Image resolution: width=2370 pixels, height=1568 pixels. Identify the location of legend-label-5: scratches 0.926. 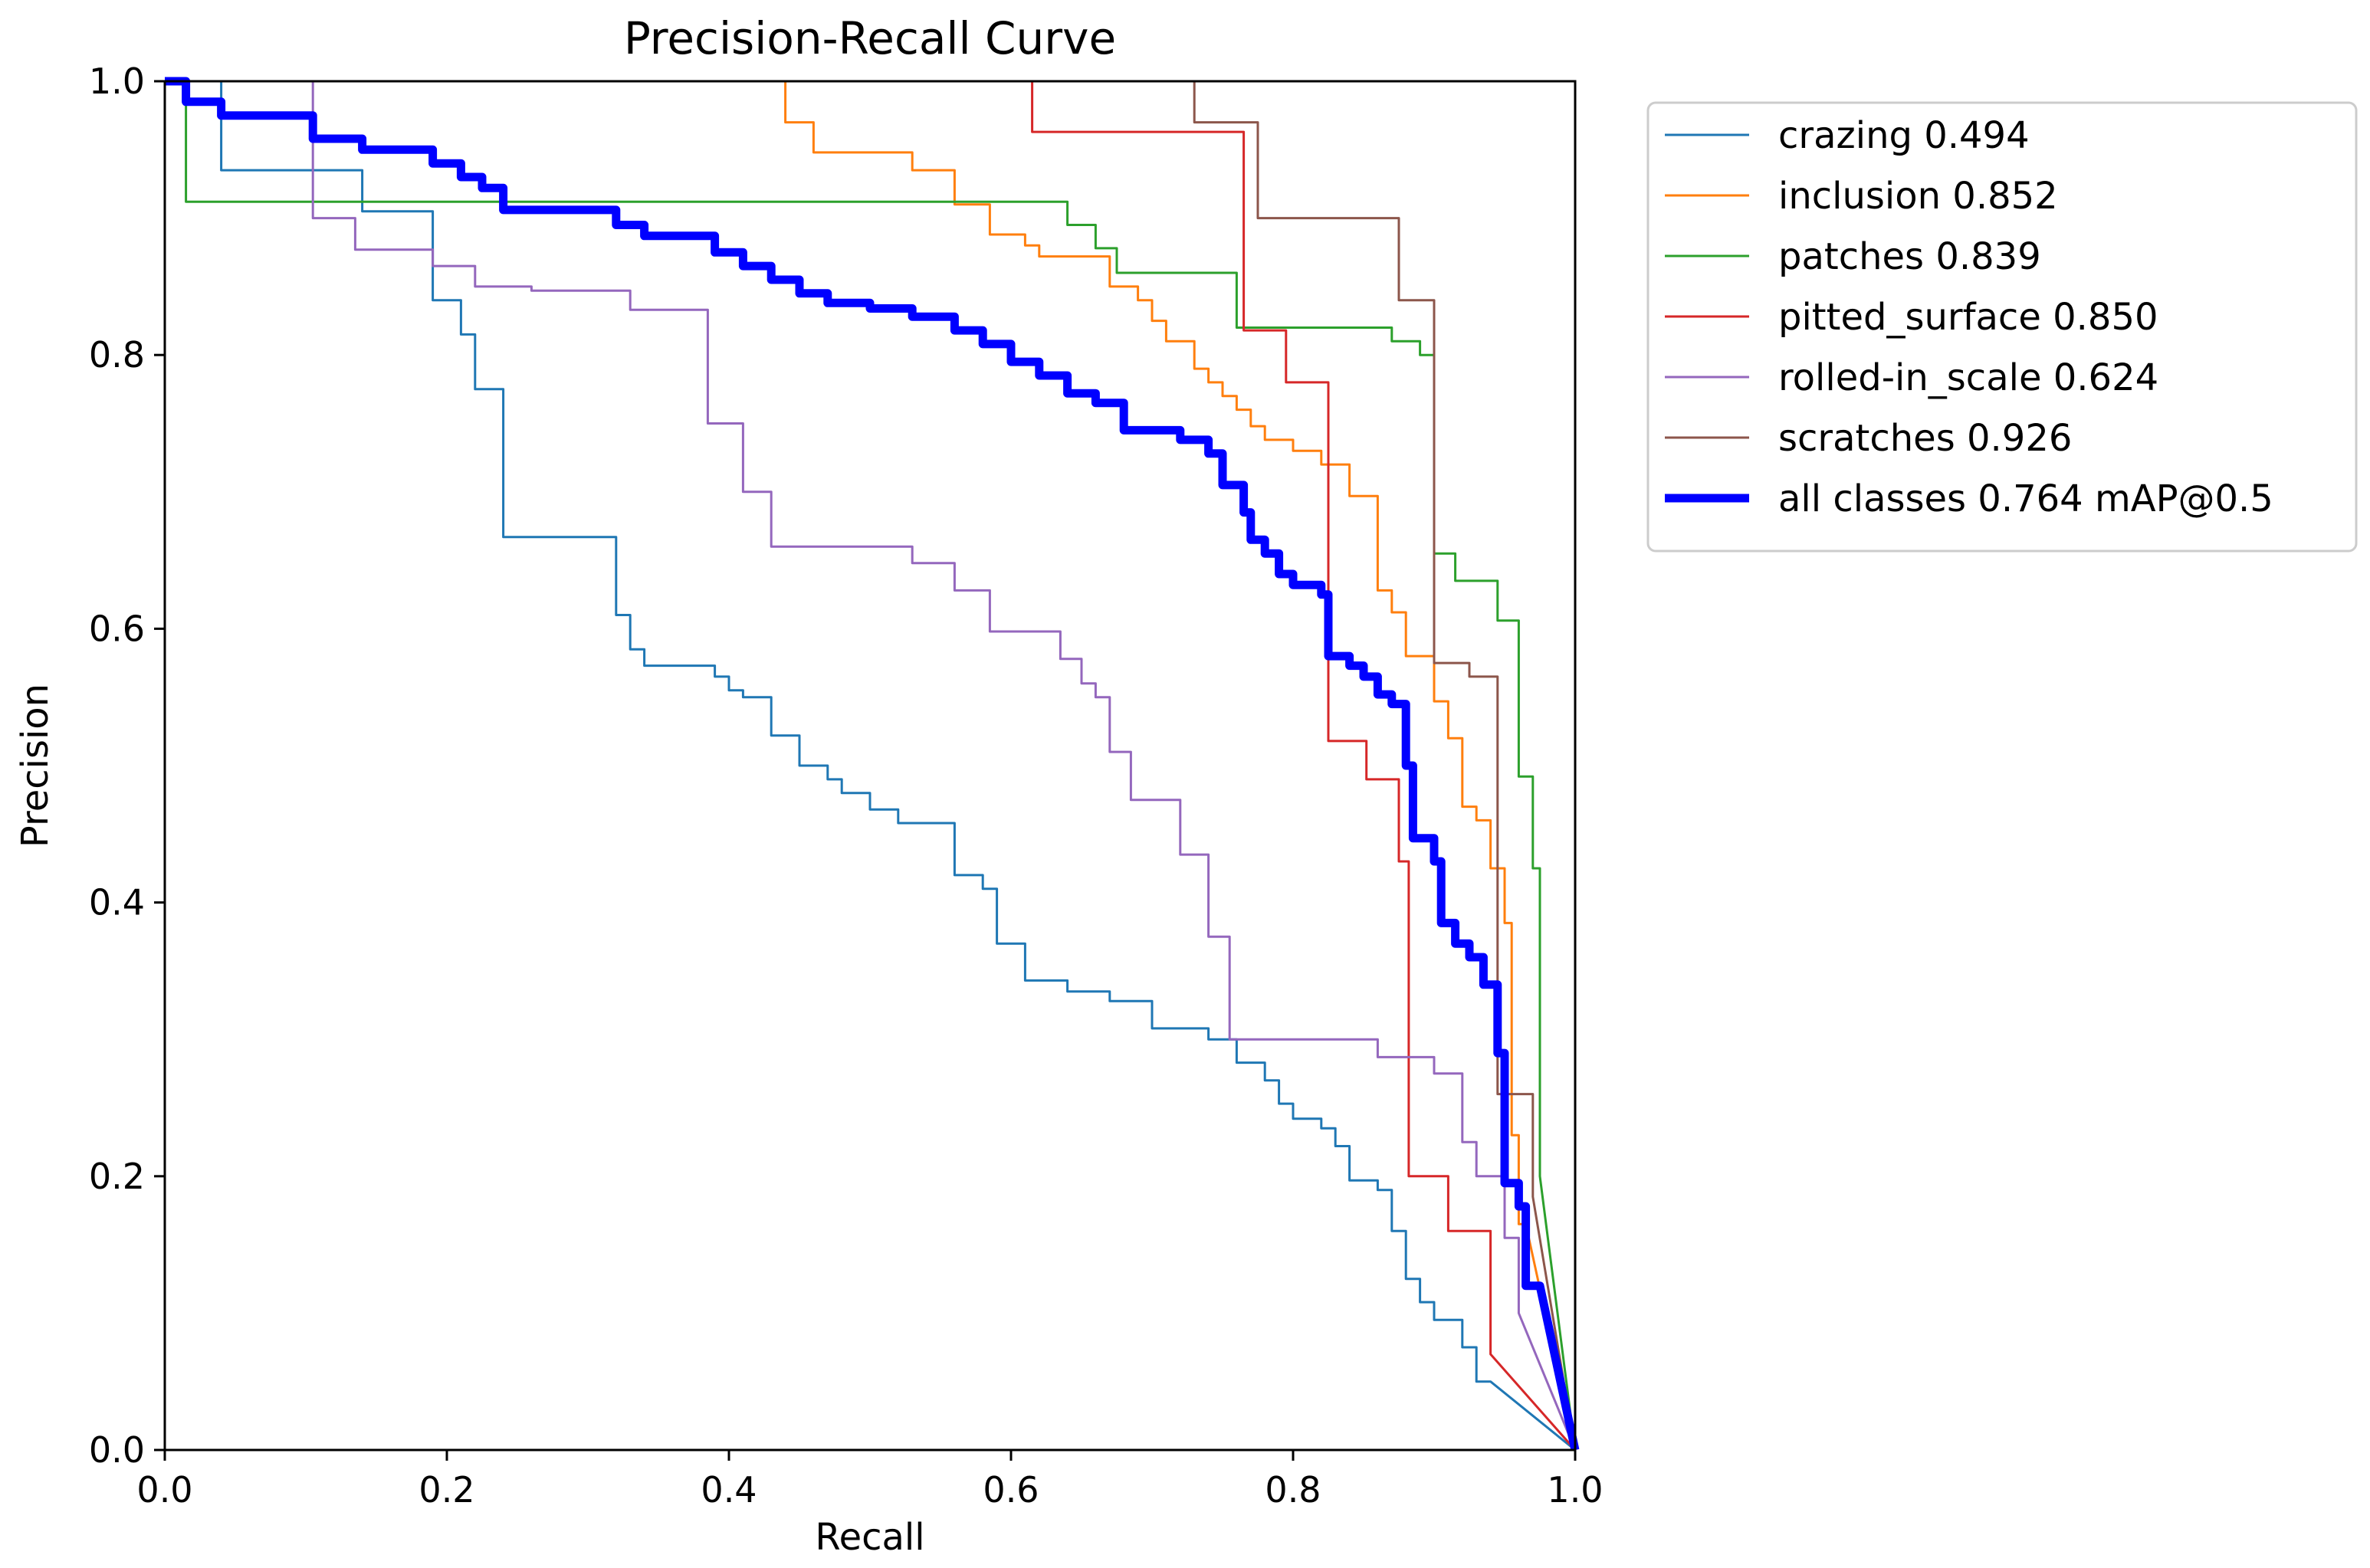
(1925, 438).